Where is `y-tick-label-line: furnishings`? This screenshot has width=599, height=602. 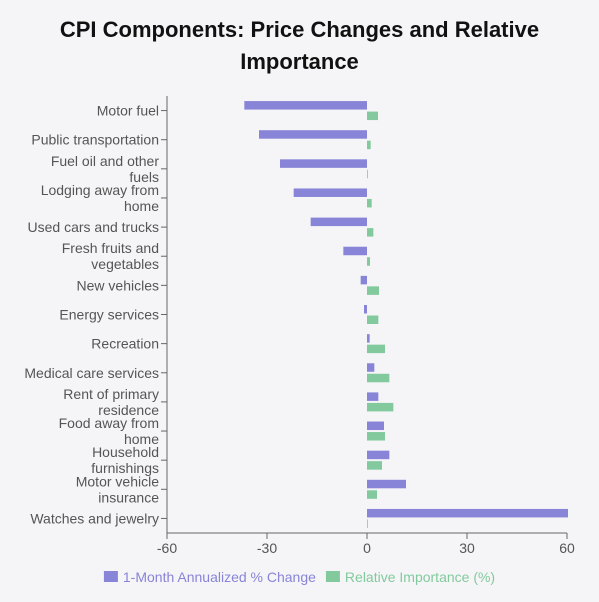
y-tick-label-line: furnishings is located at coordinates (125, 468).